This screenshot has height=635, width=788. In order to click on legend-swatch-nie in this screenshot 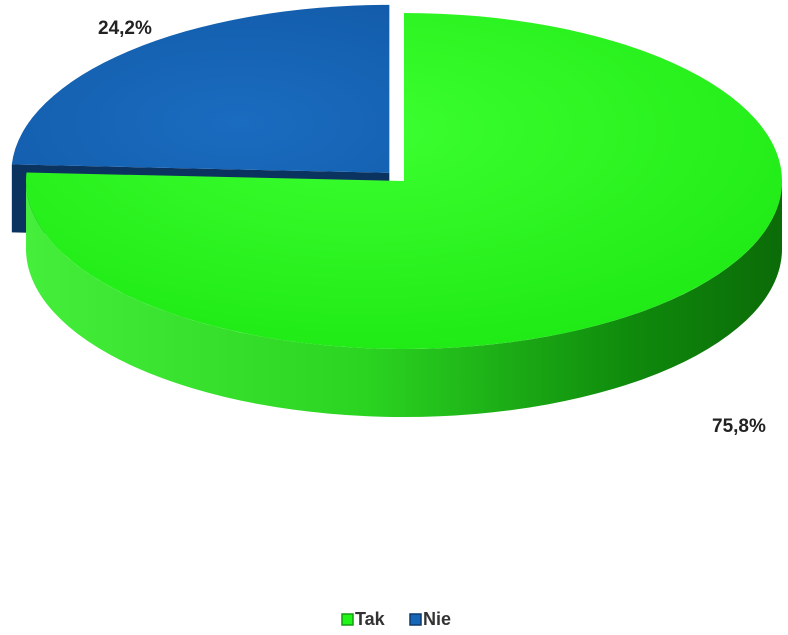, I will do `click(415, 619)`.